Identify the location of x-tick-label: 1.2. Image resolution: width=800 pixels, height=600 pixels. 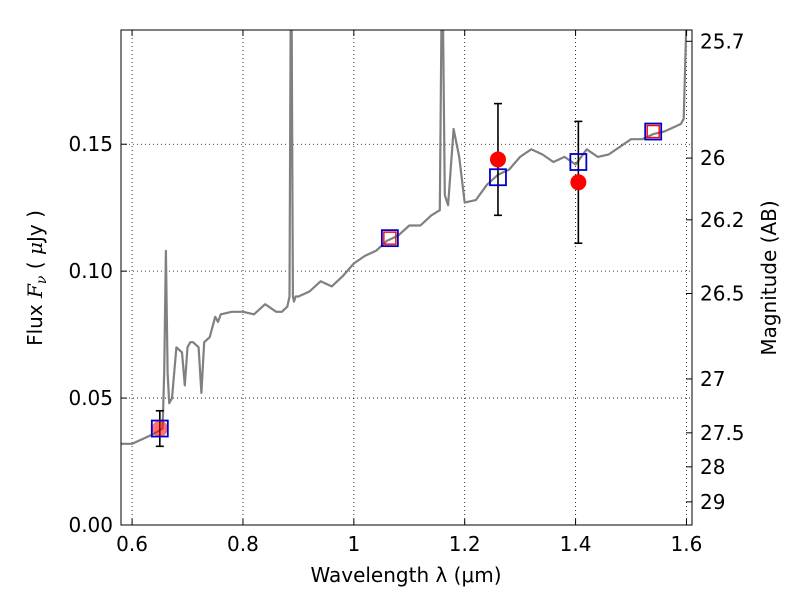
(465, 544).